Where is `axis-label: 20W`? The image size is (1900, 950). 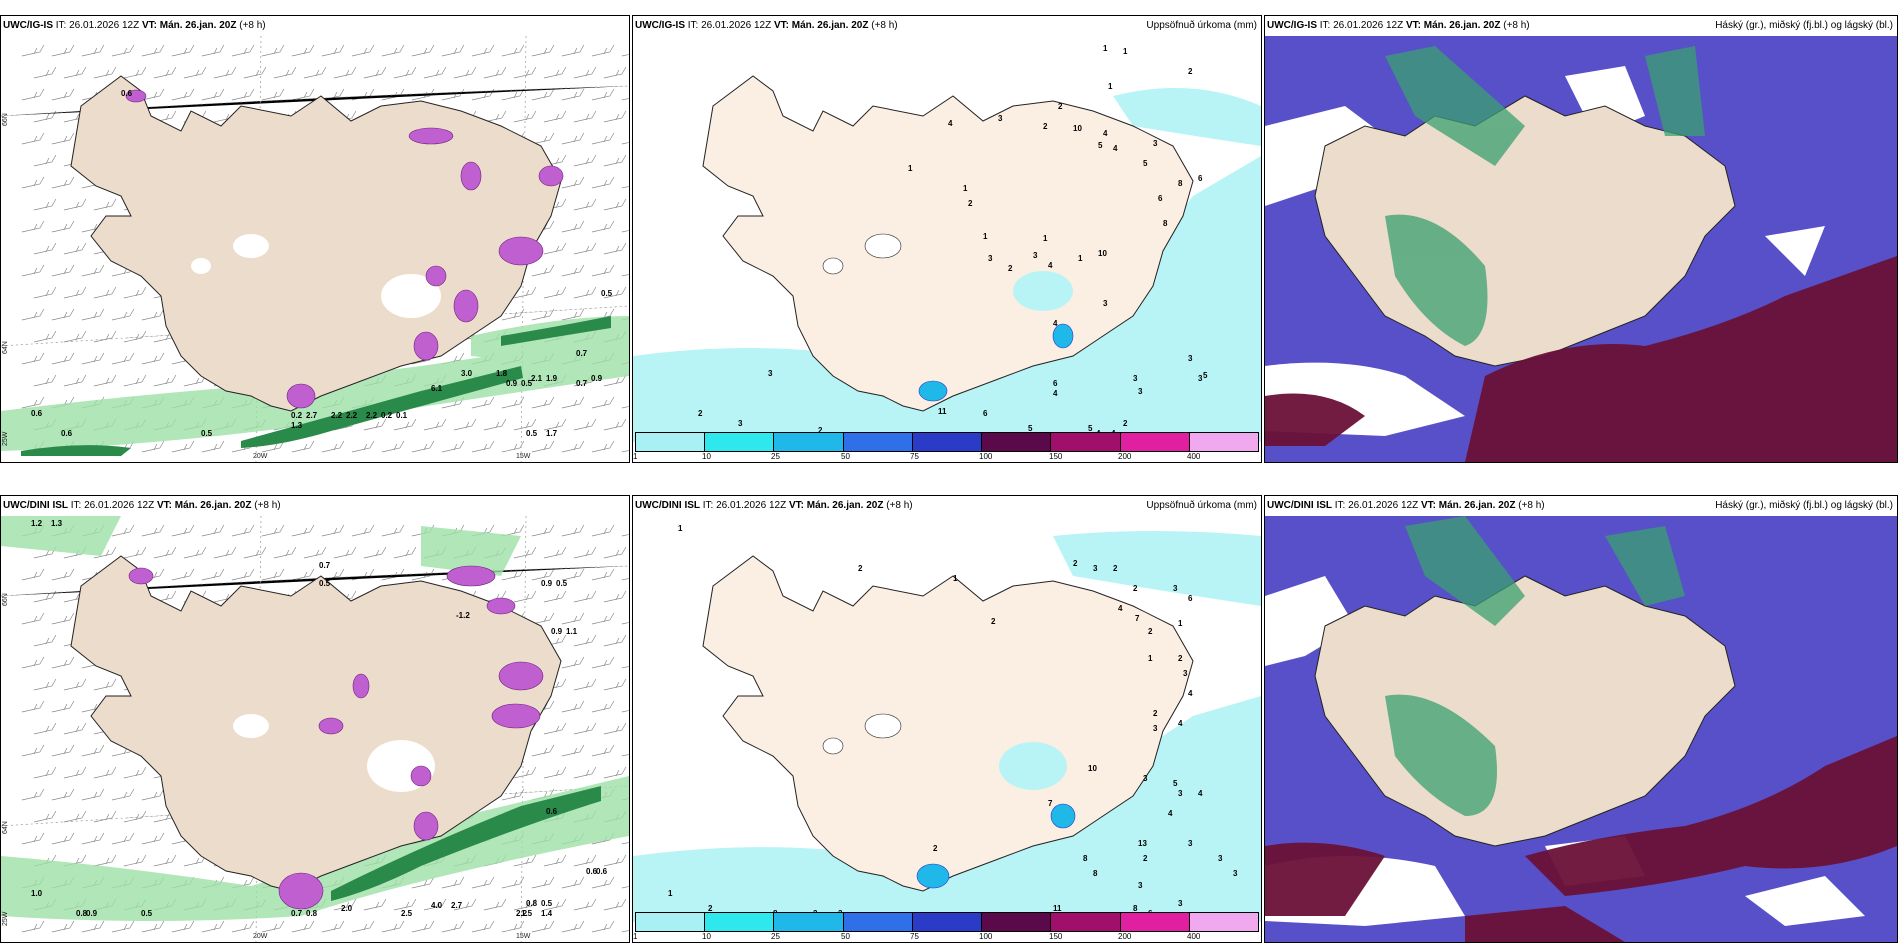
axis-label: 20W is located at coordinates (260, 936).